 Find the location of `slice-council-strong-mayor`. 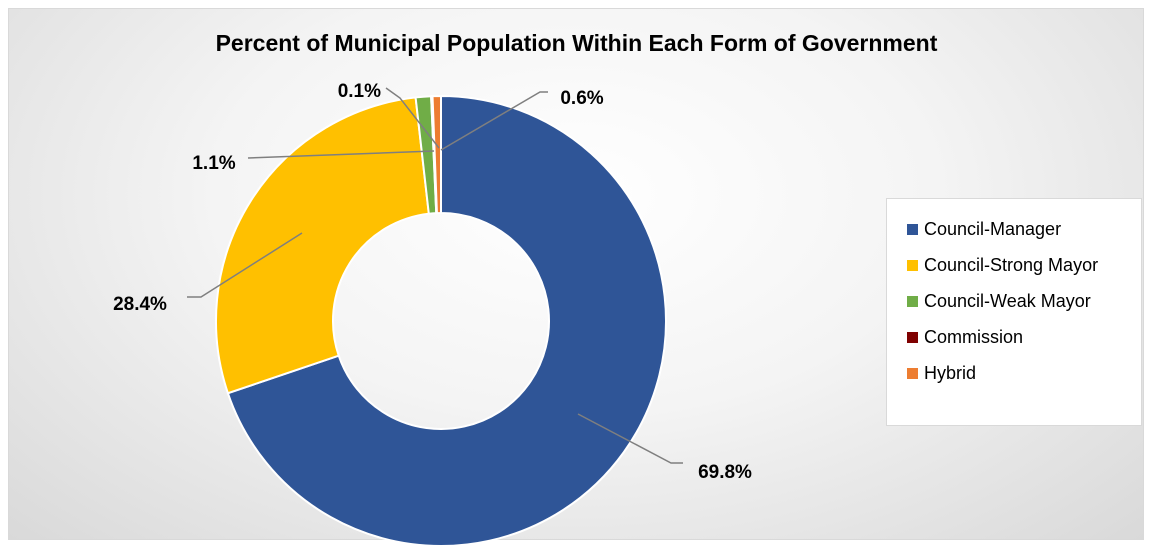

slice-council-strong-mayor is located at coordinates (322, 245).